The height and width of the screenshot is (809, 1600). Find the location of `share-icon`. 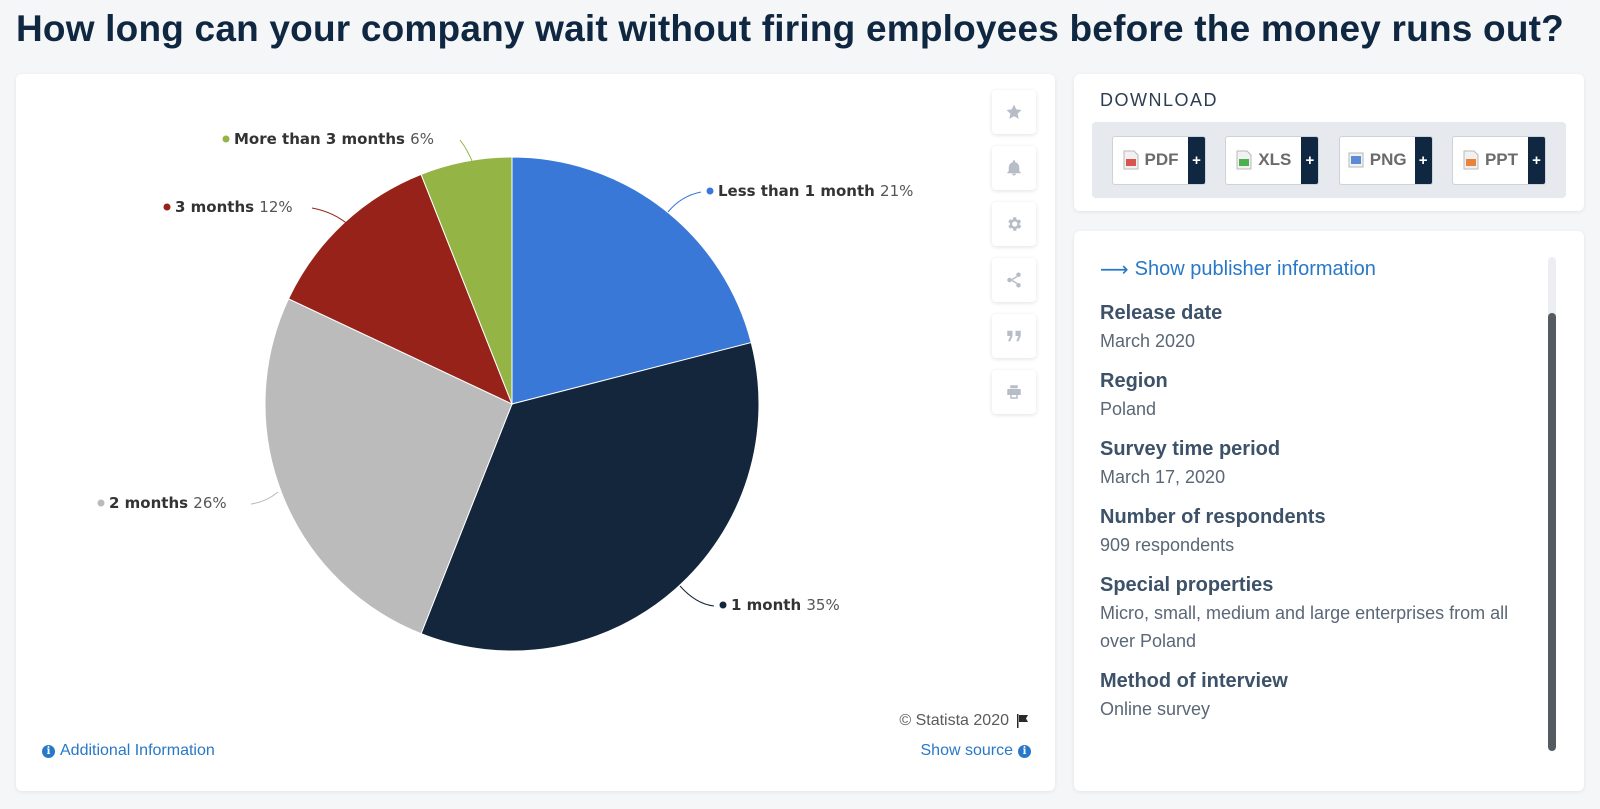

share-icon is located at coordinates (1014, 280).